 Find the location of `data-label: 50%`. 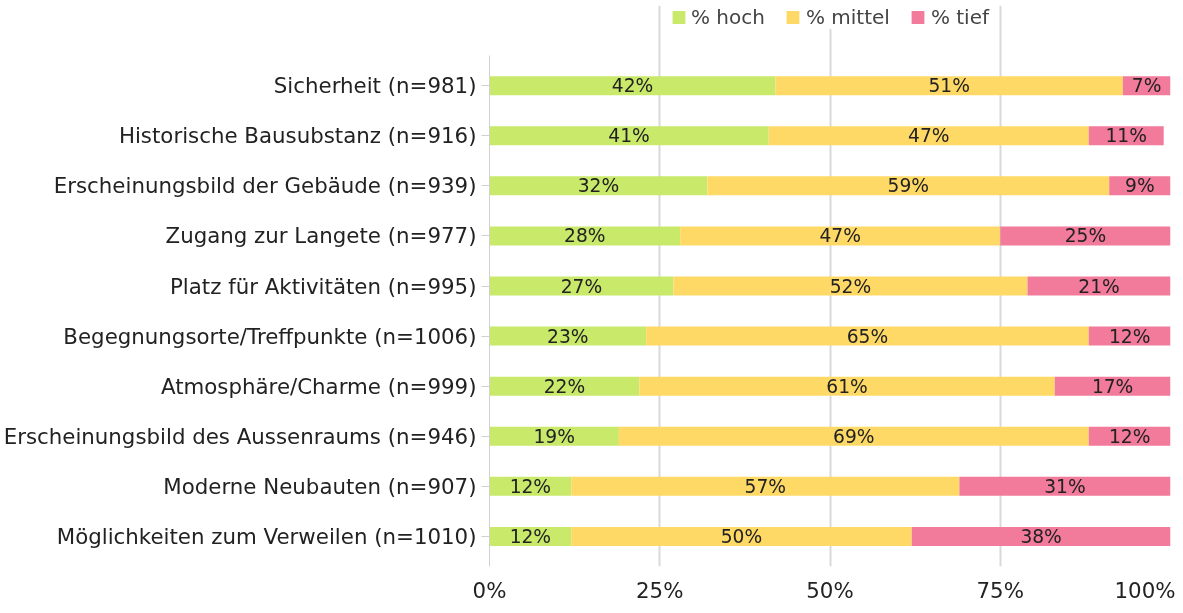

data-label: 50% is located at coordinates (741, 536).